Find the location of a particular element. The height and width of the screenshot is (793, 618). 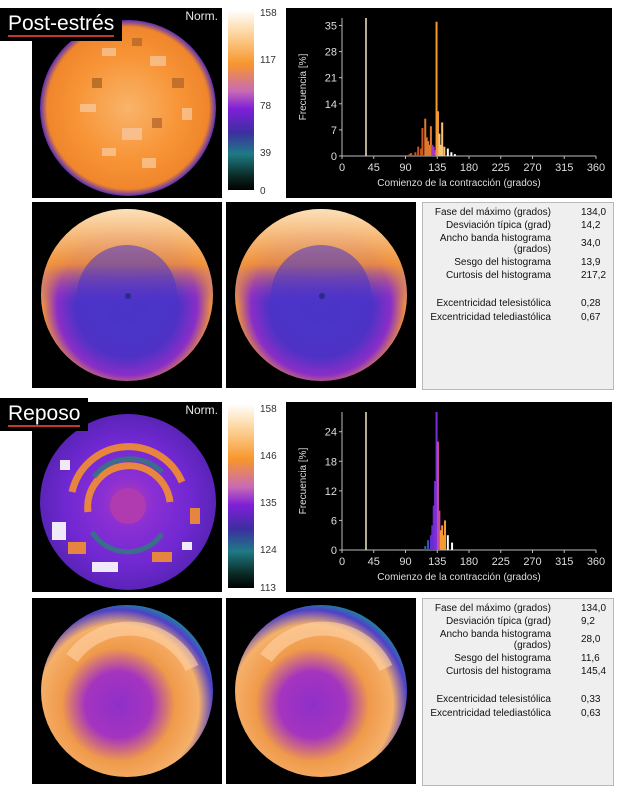

stat-label: (grados) is located at coordinates (532, 249).